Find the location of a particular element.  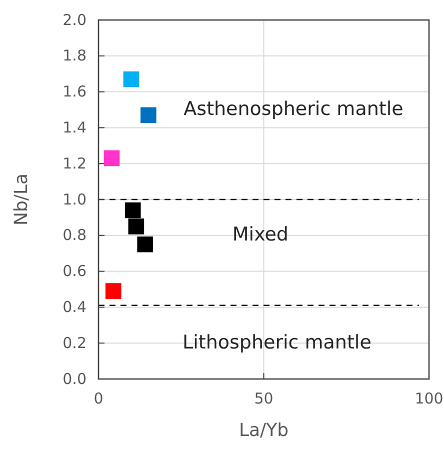

annotation: Mixed is located at coordinates (260, 235).